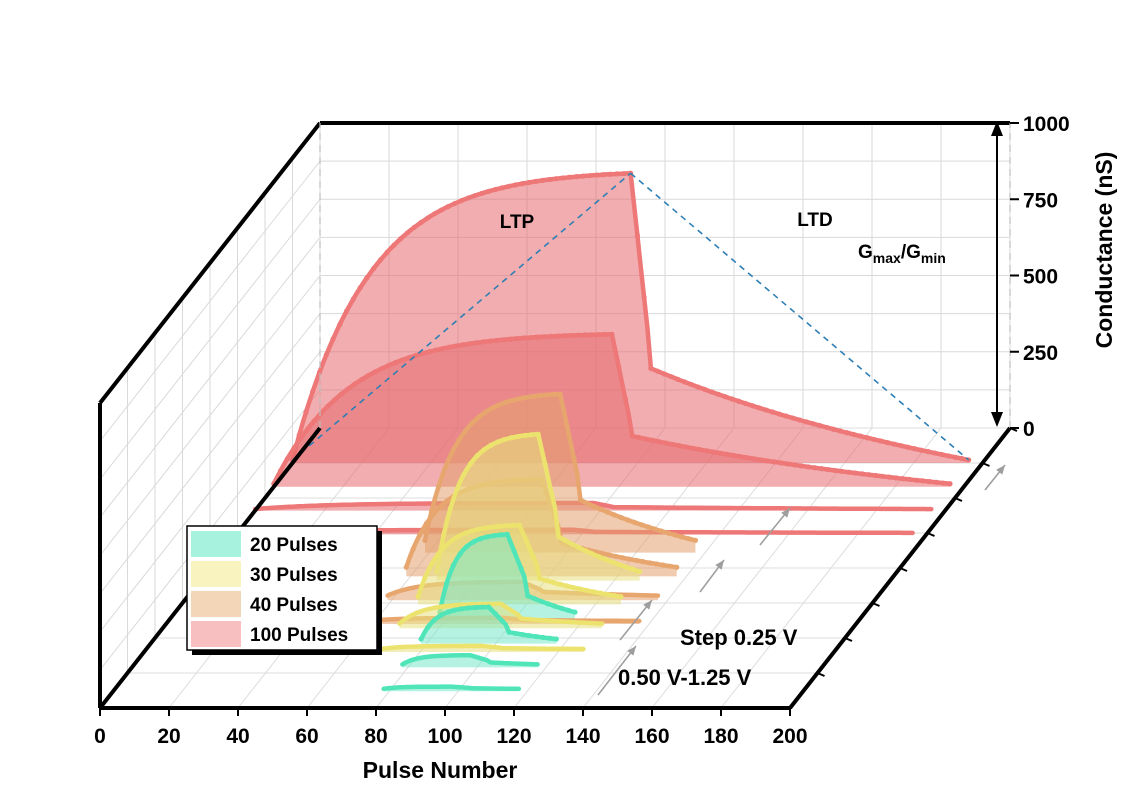  What do you see at coordinates (1046, 124) in the screenshot?
I see `z-tick-label: 1000` at bounding box center [1046, 124].